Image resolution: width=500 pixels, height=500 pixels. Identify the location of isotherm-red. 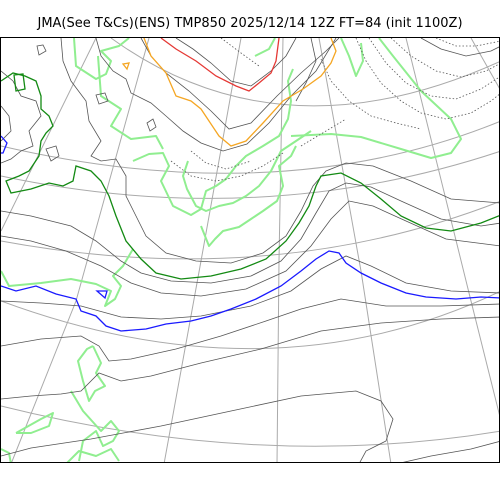
(220, 65).